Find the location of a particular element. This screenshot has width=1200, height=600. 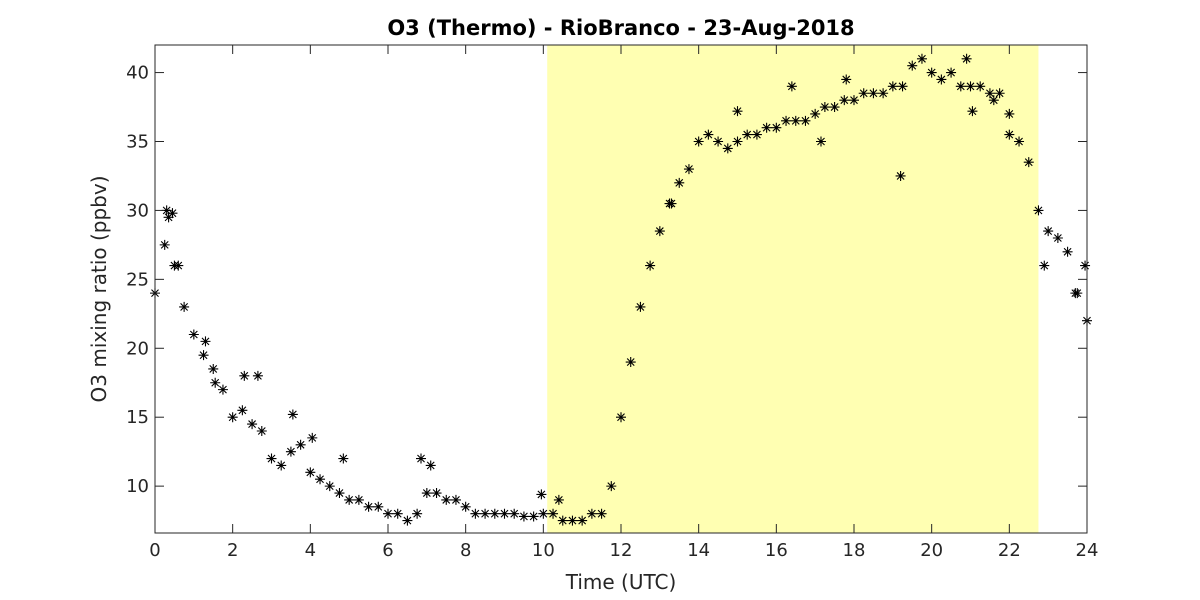

x-tick-label: 12 is located at coordinates (621, 550).